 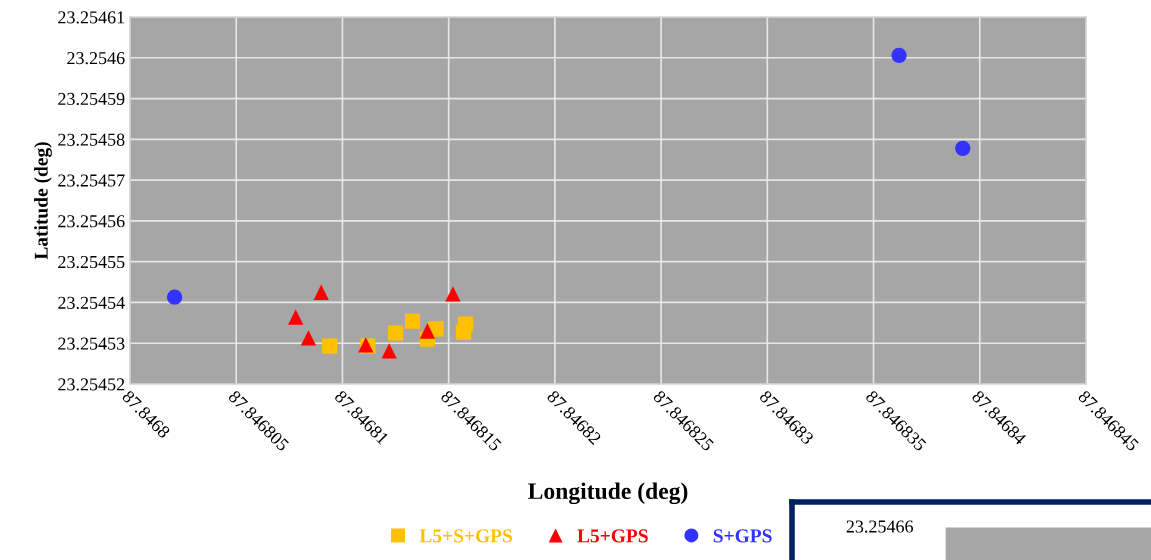 I want to click on y-tick-label: 23.25456, so click(x=91, y=221).